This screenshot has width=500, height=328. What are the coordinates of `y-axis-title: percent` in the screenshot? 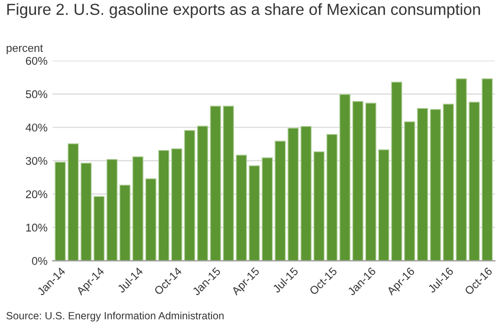 It's located at (24, 49).